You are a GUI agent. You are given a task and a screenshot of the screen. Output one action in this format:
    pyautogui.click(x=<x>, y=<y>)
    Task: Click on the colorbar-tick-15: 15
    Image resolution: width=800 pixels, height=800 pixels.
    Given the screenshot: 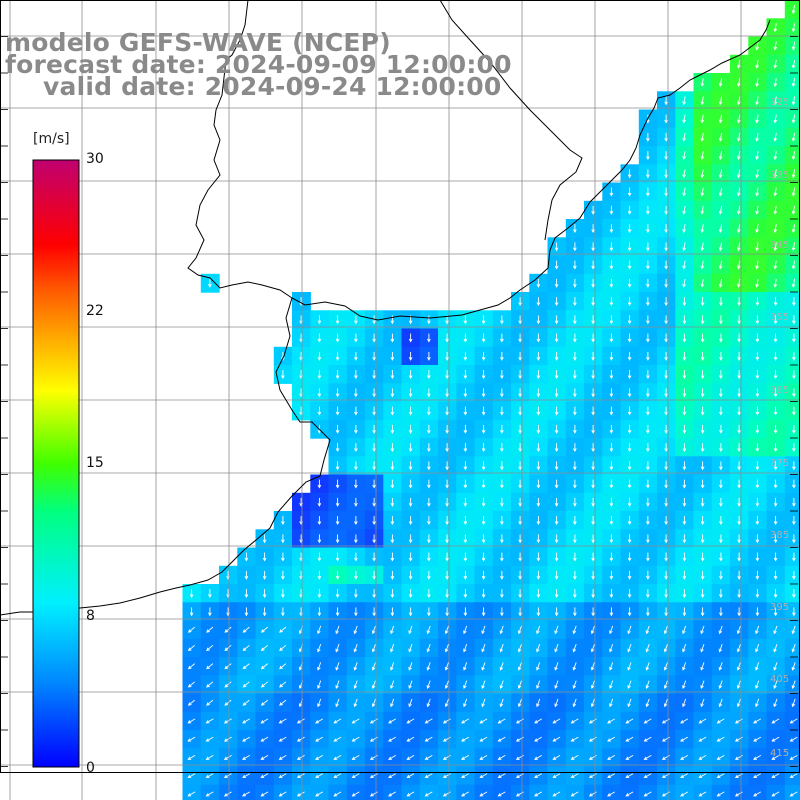 What is the action you would take?
    pyautogui.click(x=95, y=463)
    